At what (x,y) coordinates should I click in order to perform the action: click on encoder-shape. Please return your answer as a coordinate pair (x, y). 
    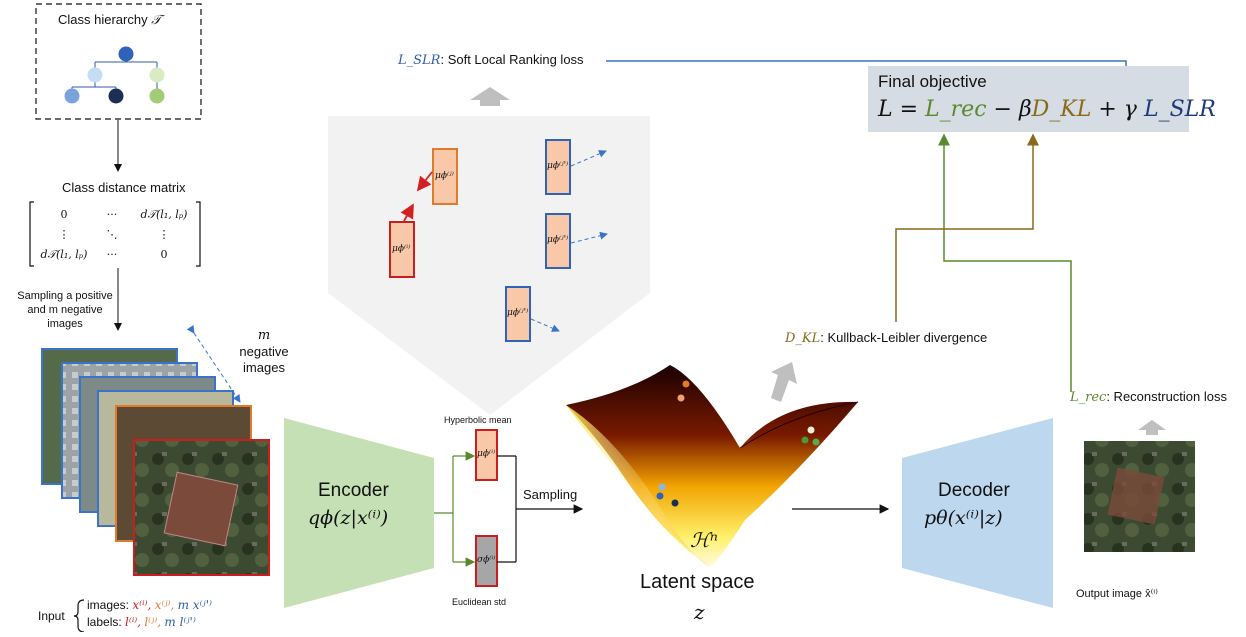
    Looking at the image, I should click on (359, 513).